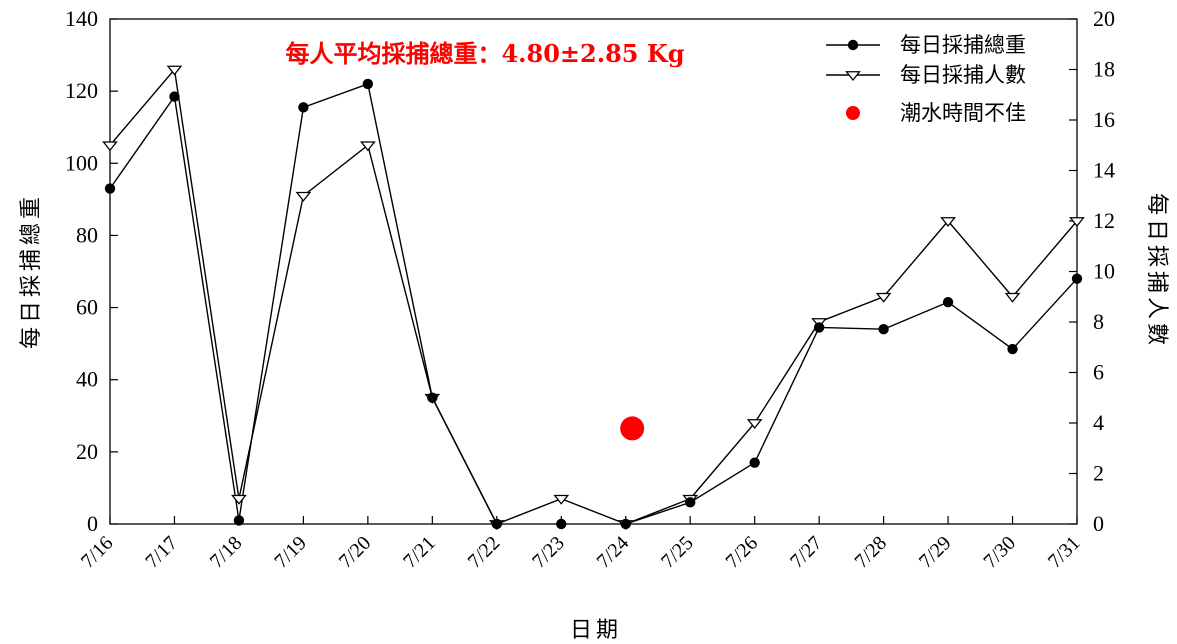 This screenshot has width=1177, height=644. I want to click on y-left-tick-label: 120, so click(81, 90).